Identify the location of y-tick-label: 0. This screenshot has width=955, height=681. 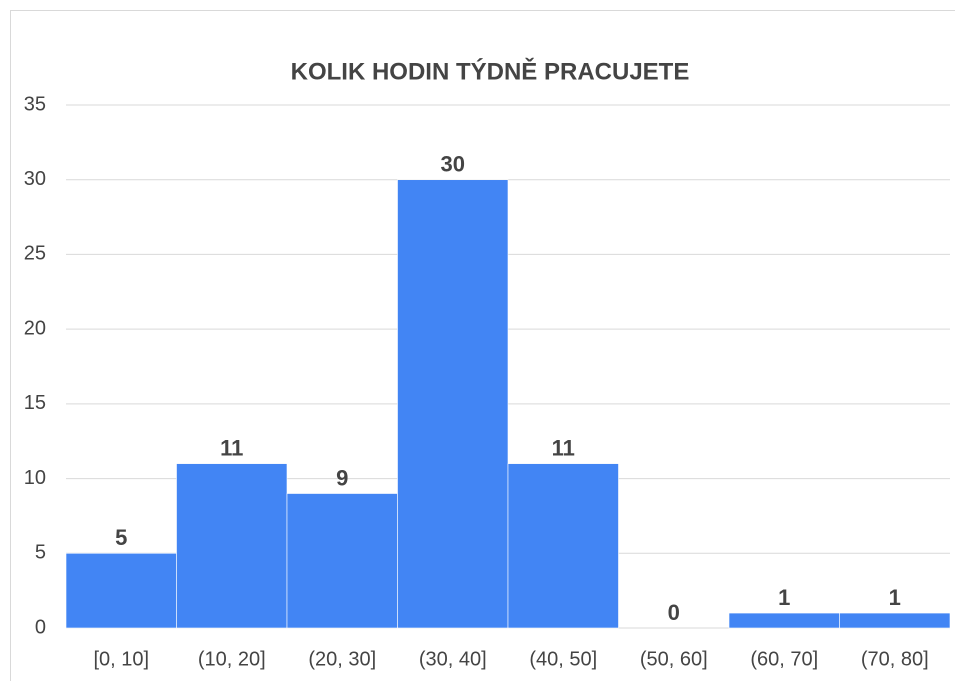
(40, 627).